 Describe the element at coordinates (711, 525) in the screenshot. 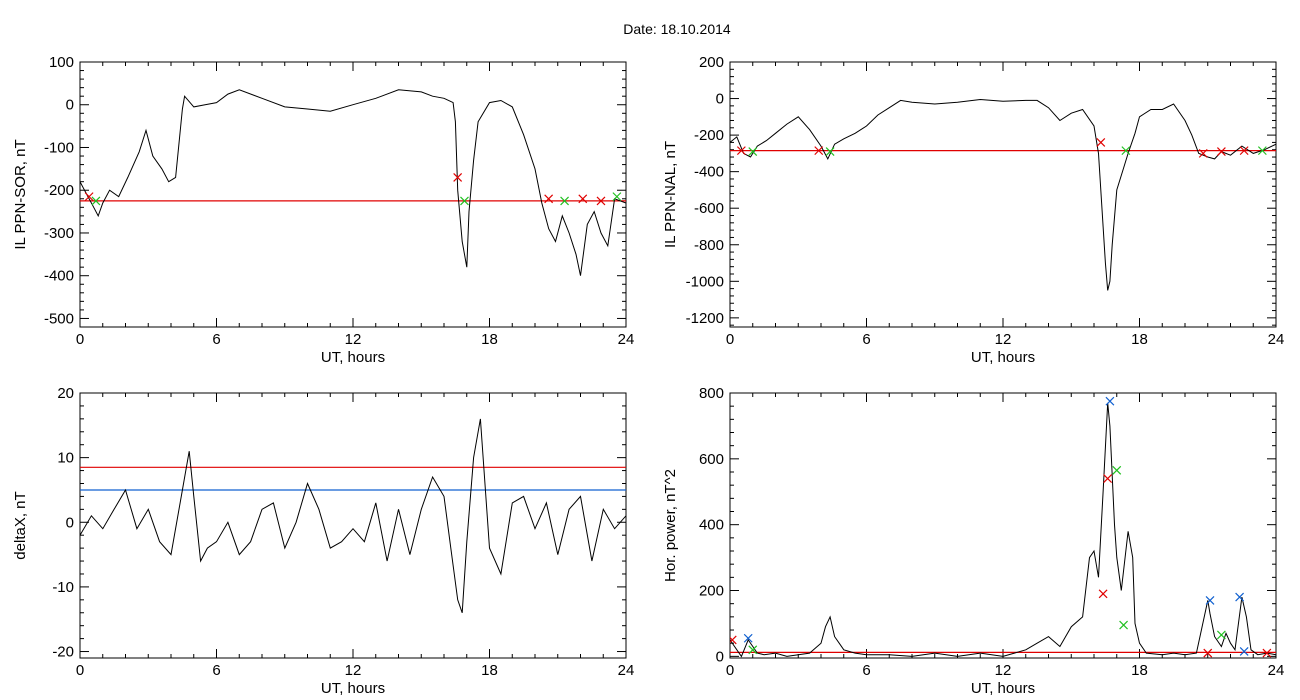

I see `y-tick-label: 400` at that location.